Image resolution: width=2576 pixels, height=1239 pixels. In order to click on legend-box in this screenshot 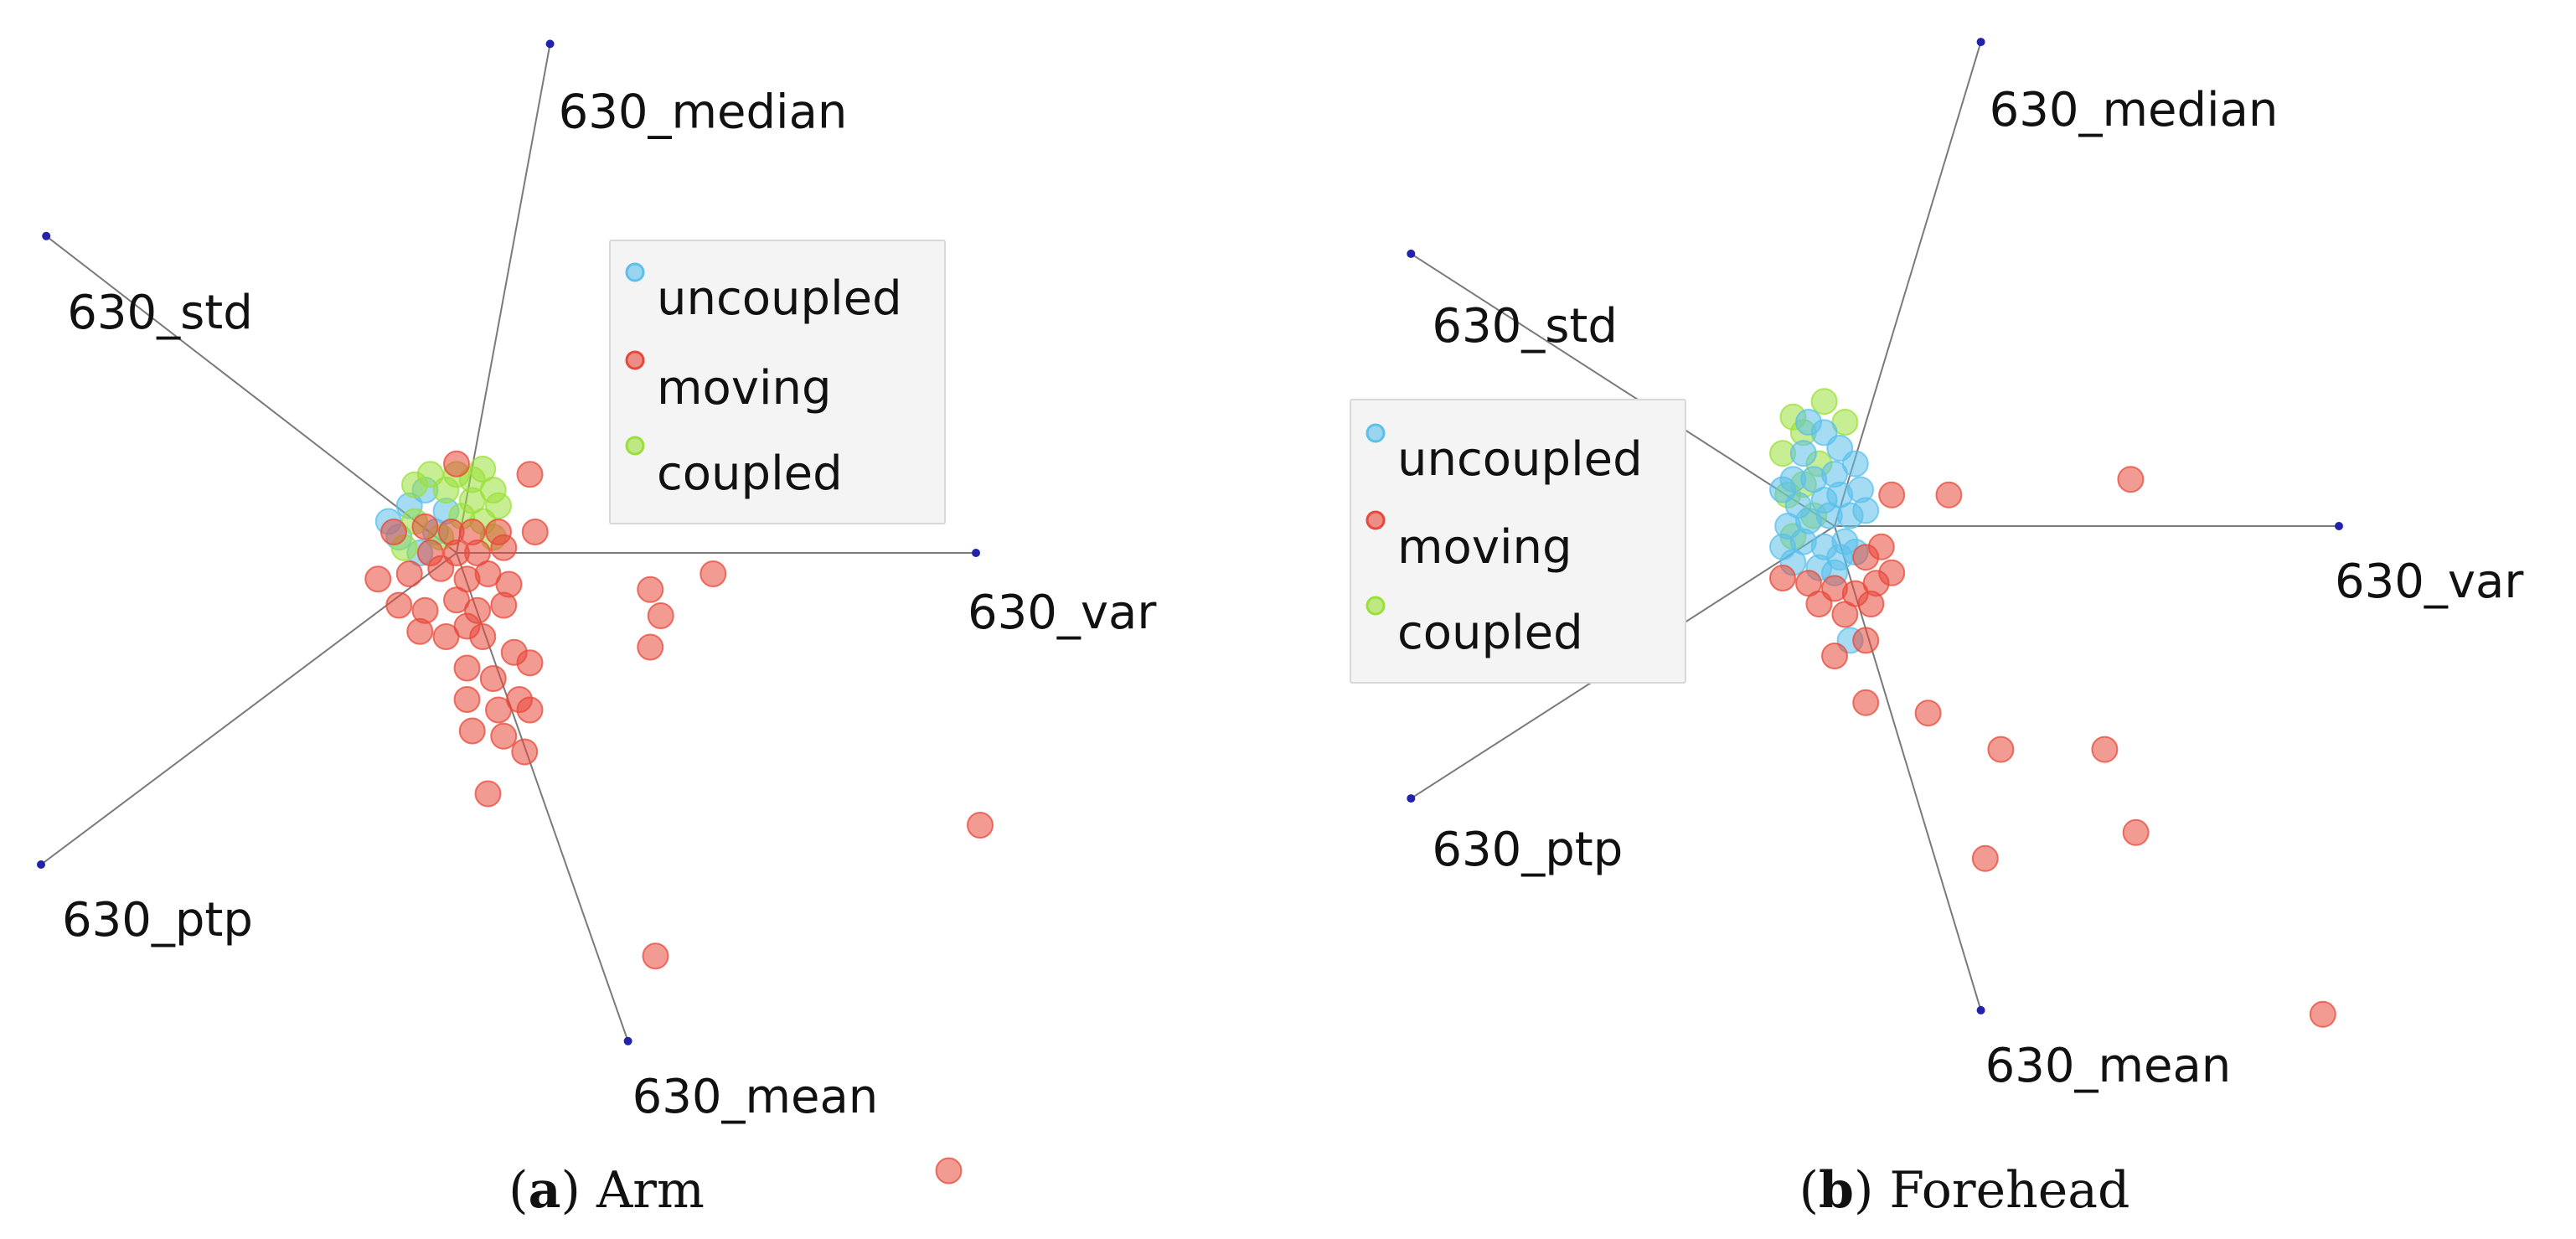, I will do `click(1518, 541)`.